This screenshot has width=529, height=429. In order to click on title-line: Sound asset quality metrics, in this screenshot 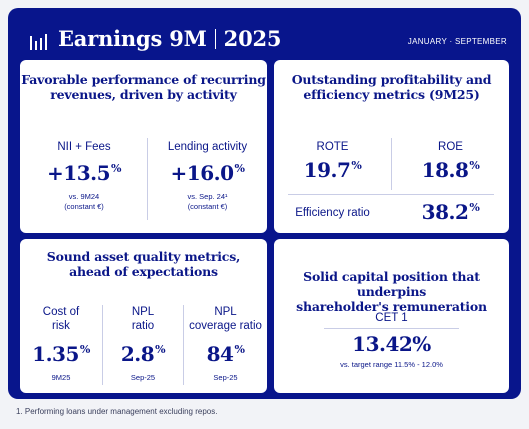, I will do `click(143, 256)`.